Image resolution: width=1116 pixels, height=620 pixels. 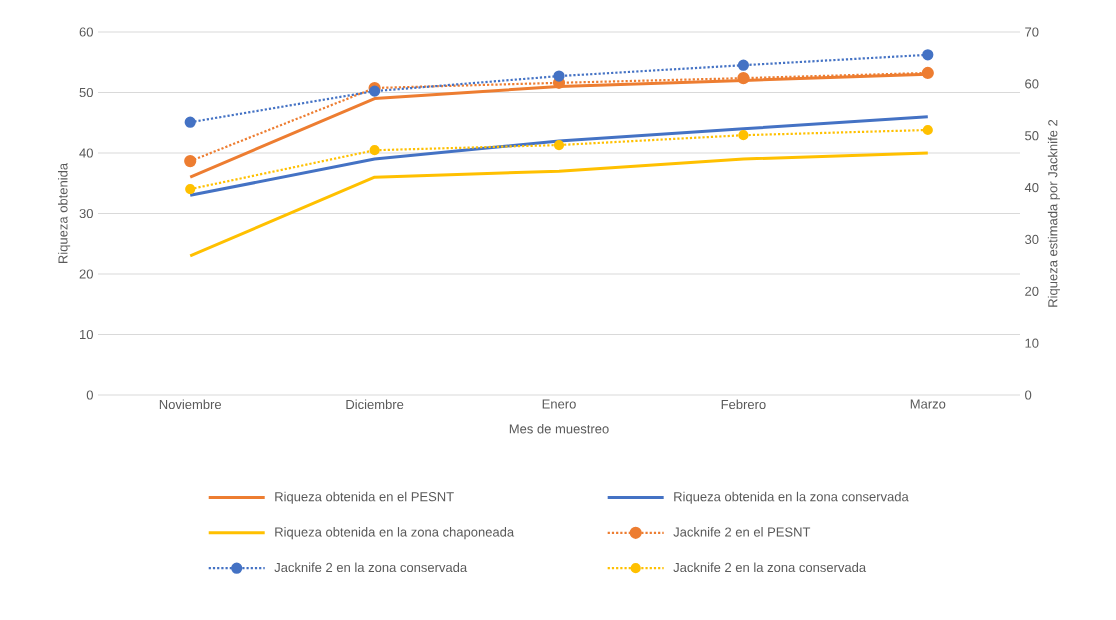 I want to click on y2-tick-label: 50, so click(x=1032, y=136).